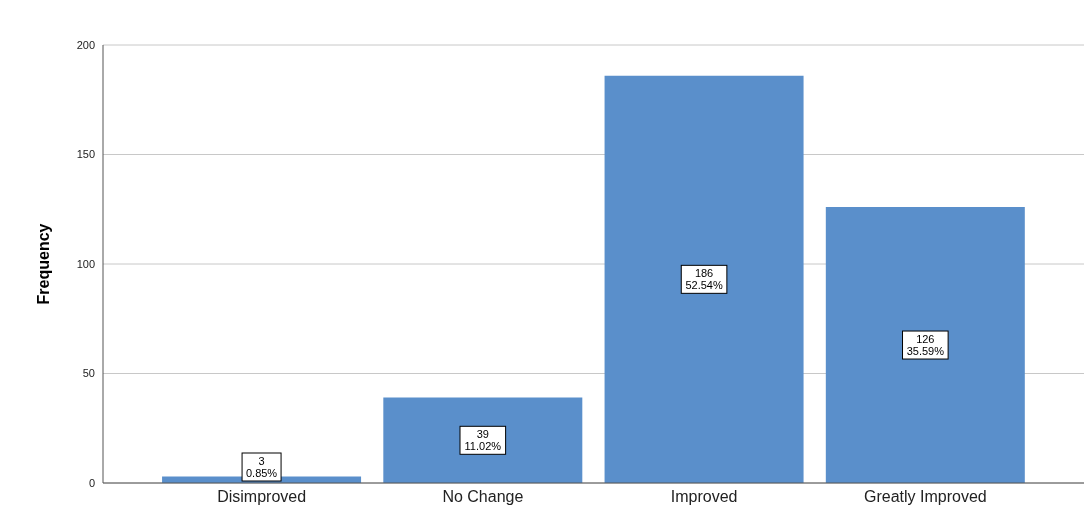 The width and height of the screenshot is (1092, 521). Describe the element at coordinates (261, 467) in the screenshot. I see `data-label: 3 0.85%` at that location.